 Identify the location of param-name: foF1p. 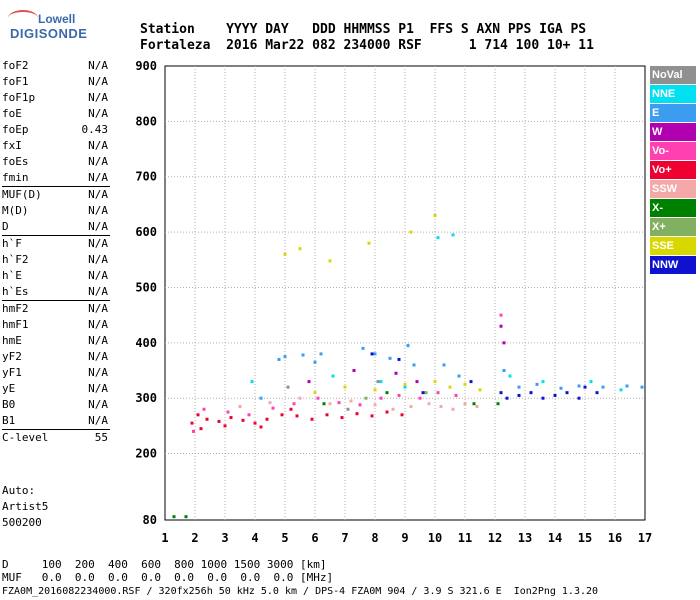
(19, 97).